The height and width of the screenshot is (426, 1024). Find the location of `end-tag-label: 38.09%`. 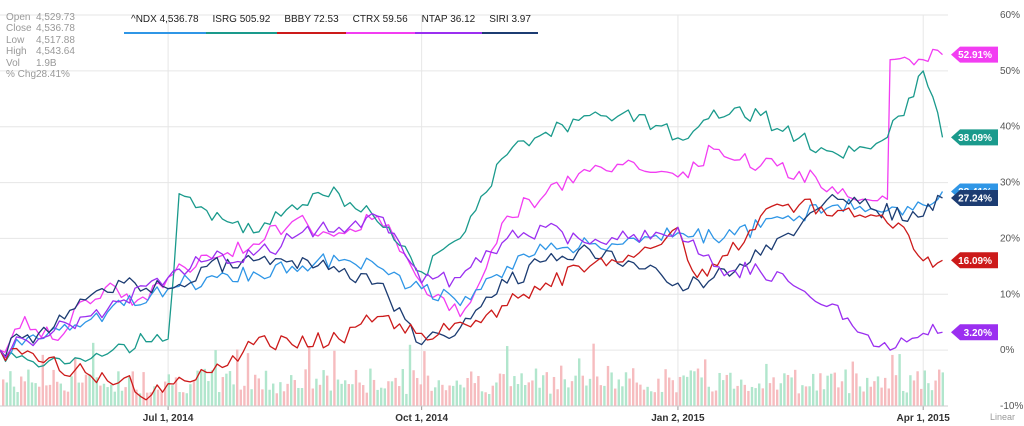

end-tag-label: 38.09% is located at coordinates (975, 138).